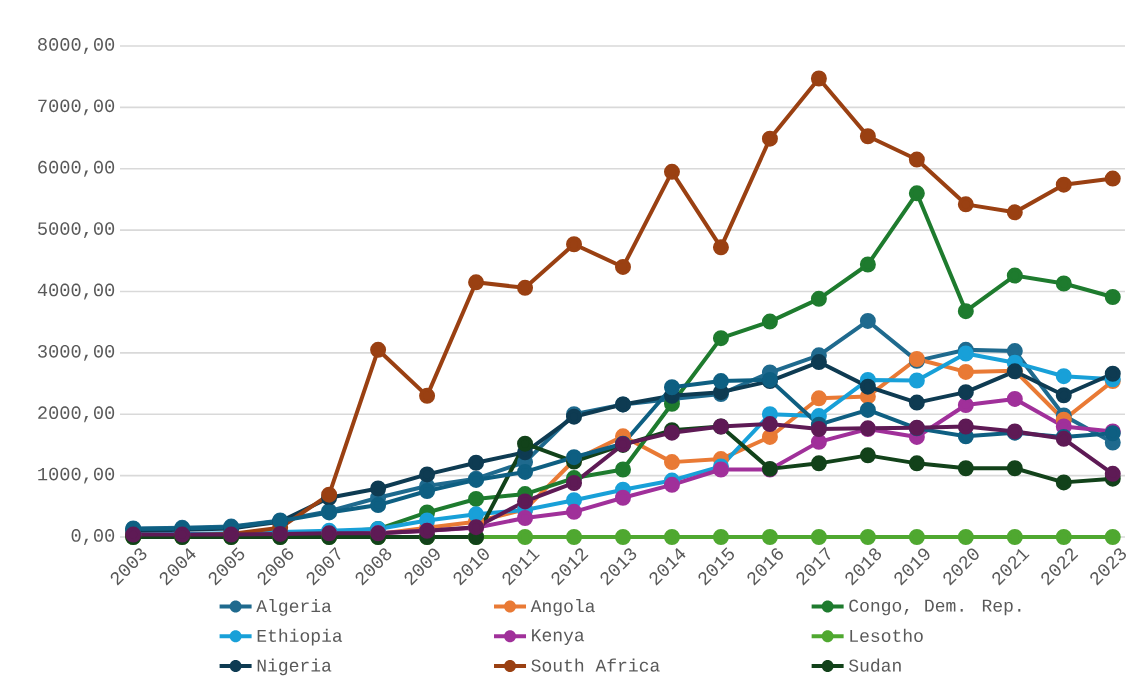  I want to click on y-tick-label: 7000,00, so click(76, 107).